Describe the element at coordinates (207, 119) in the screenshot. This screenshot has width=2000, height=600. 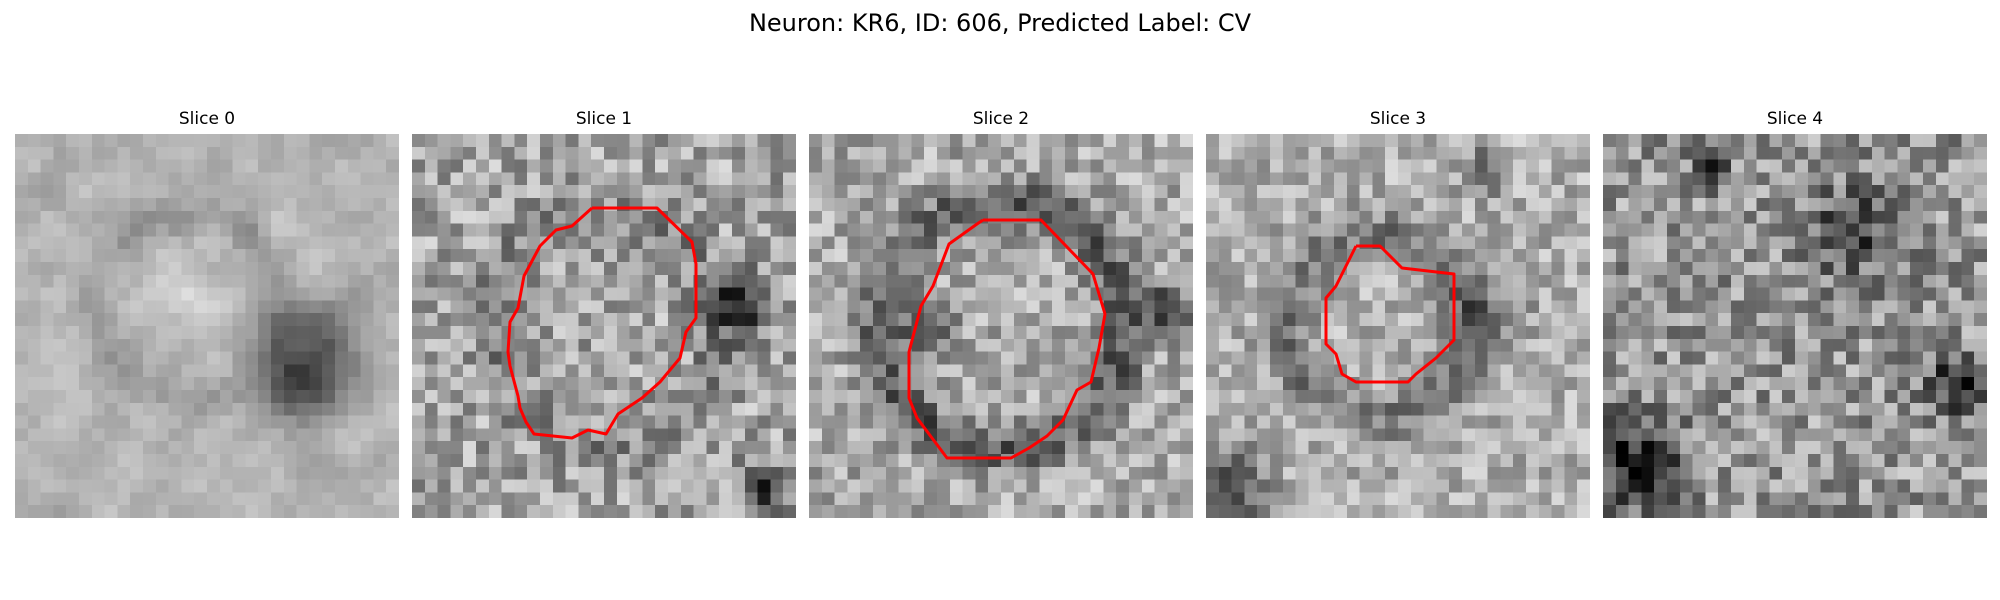
I see `slice-title: Slice 0` at that location.